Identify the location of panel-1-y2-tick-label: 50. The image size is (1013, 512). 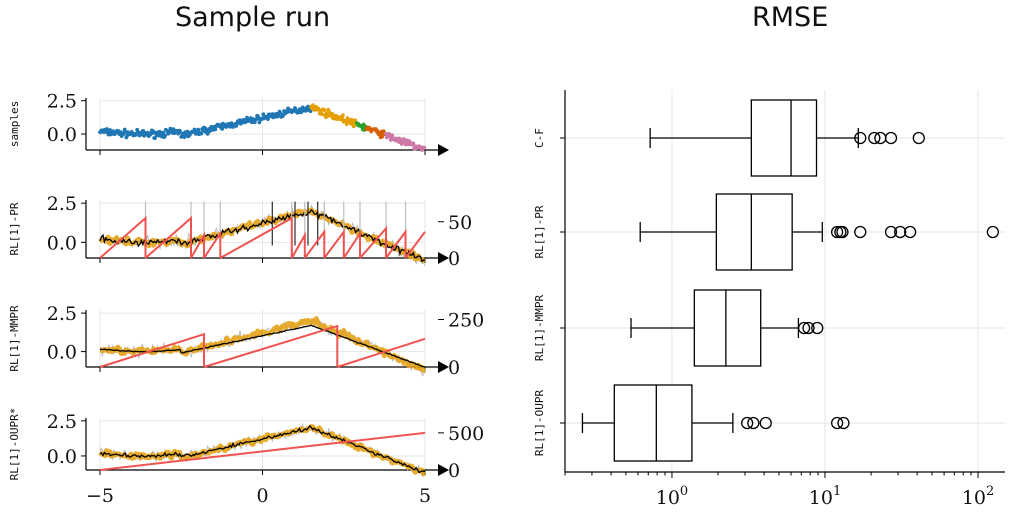
(460, 223).